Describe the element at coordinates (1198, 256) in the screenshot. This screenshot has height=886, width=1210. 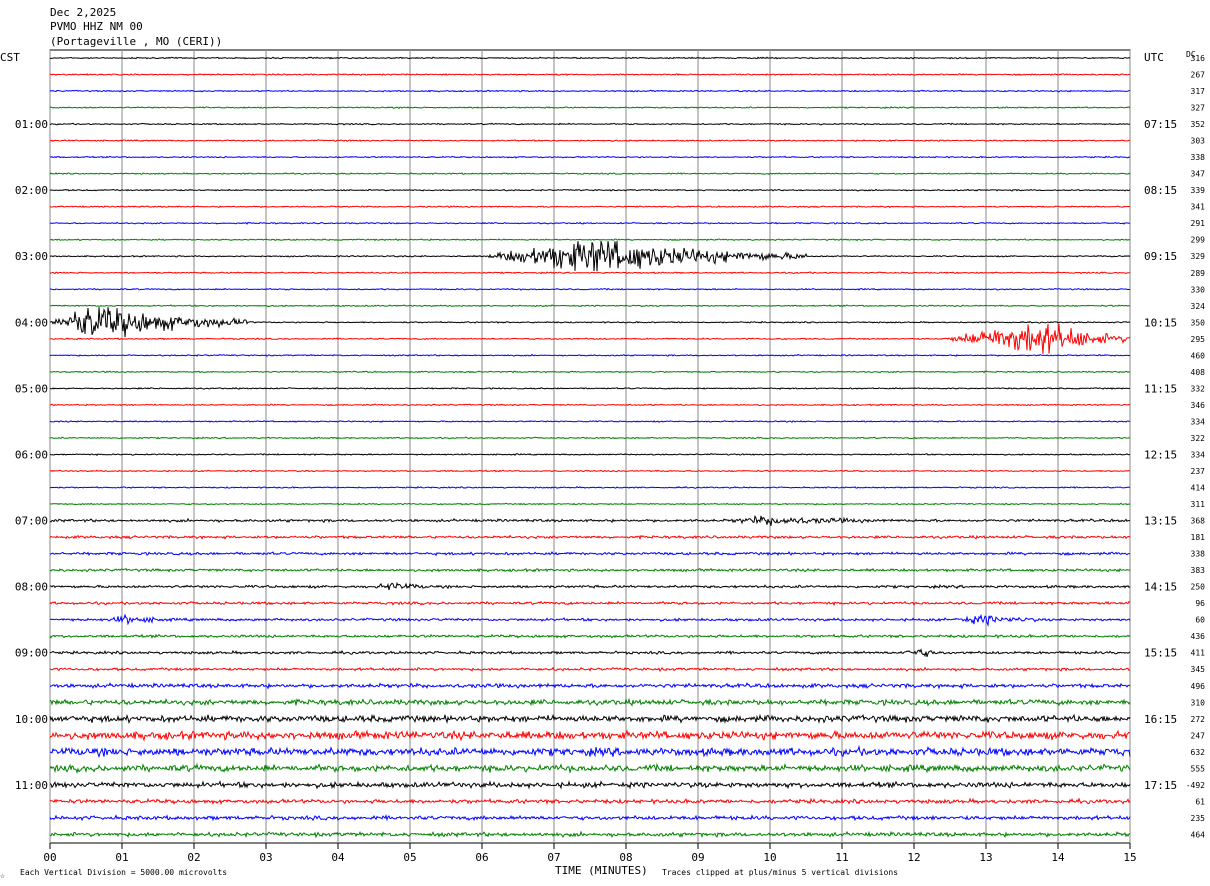
I see `dc-offset-label: 329` at that location.